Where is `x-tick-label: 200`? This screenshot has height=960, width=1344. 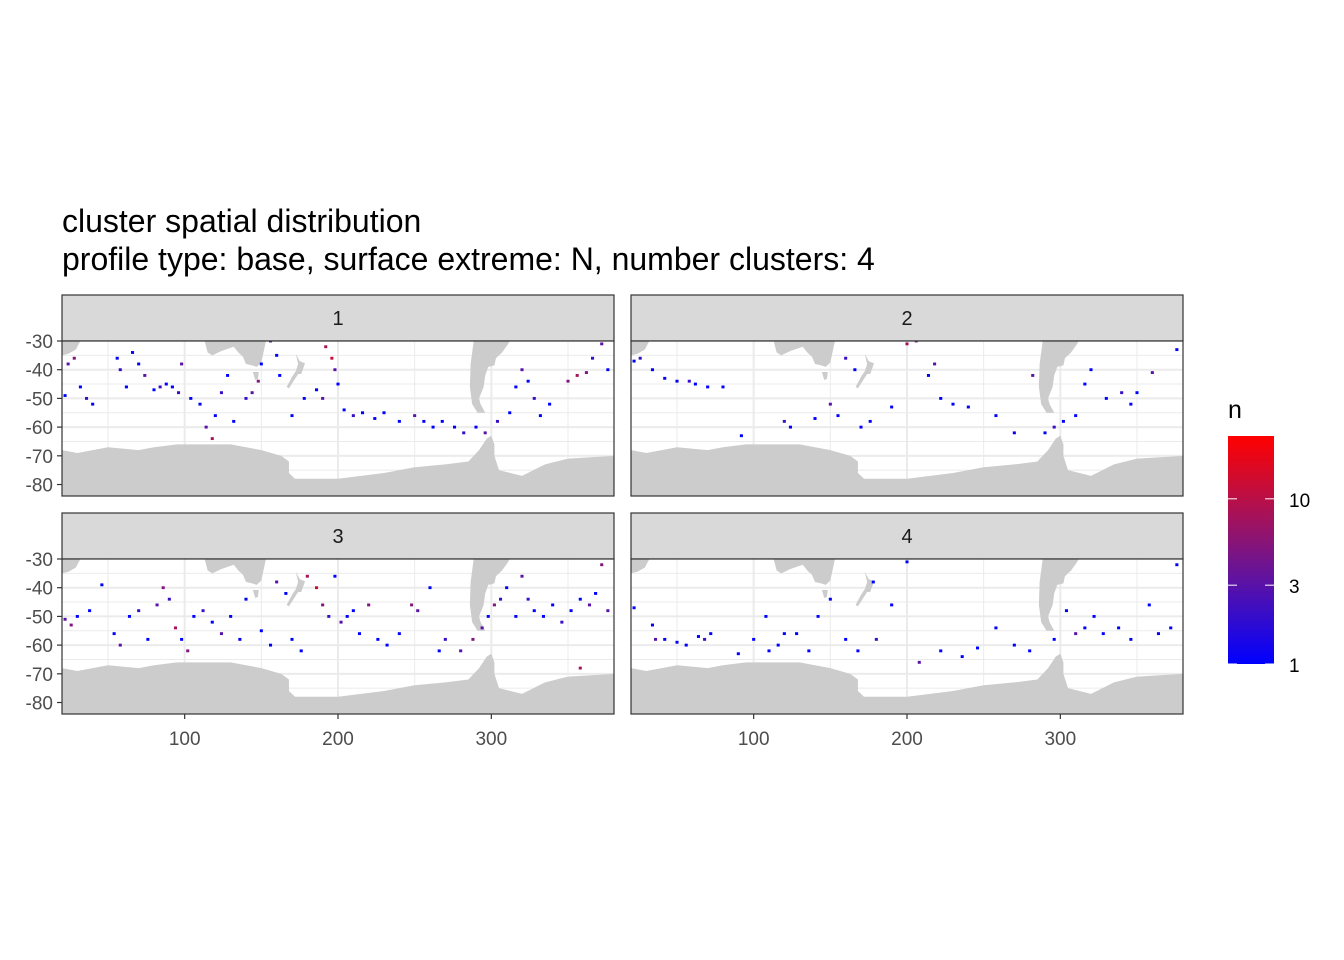 x-tick-label: 200 is located at coordinates (338, 739).